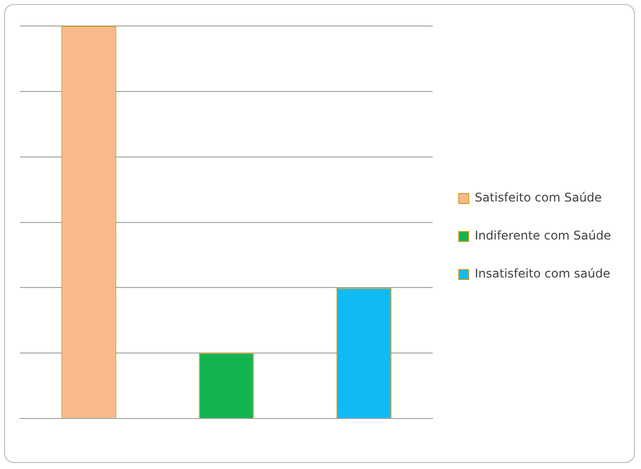  I want to click on legend-label: Indiferente com Saúde, so click(543, 235).